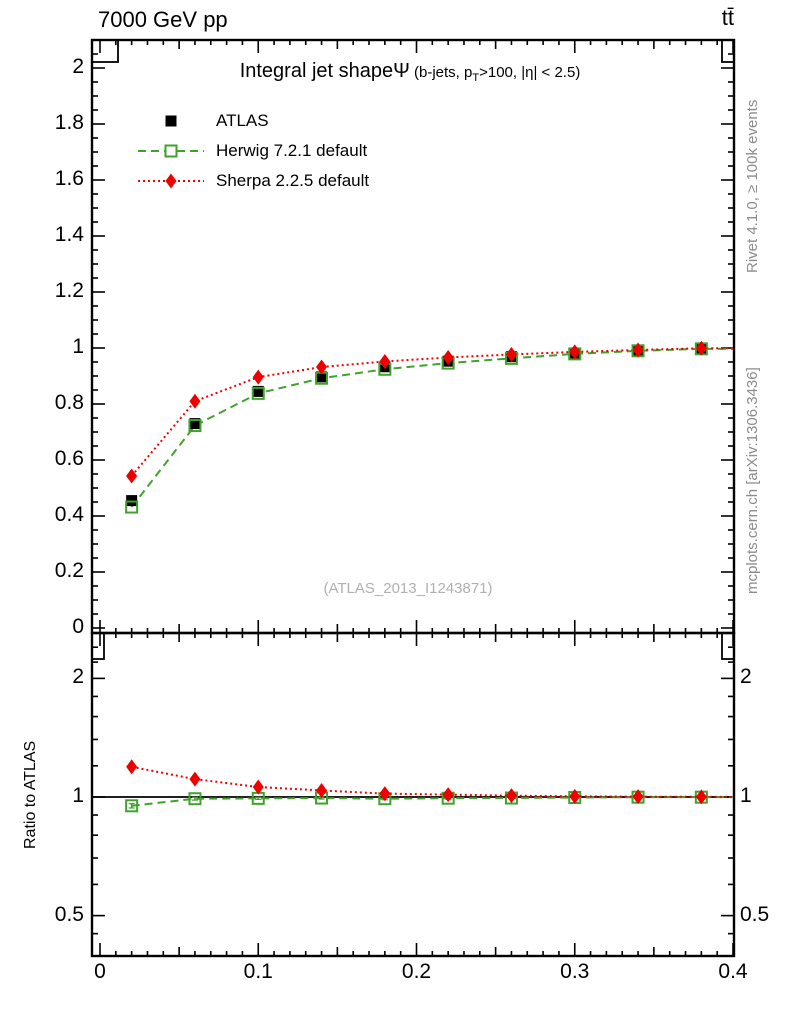 The width and height of the screenshot is (786, 1024). I want to click on legend-label: Herwig 7.2.1 default, so click(292, 150).